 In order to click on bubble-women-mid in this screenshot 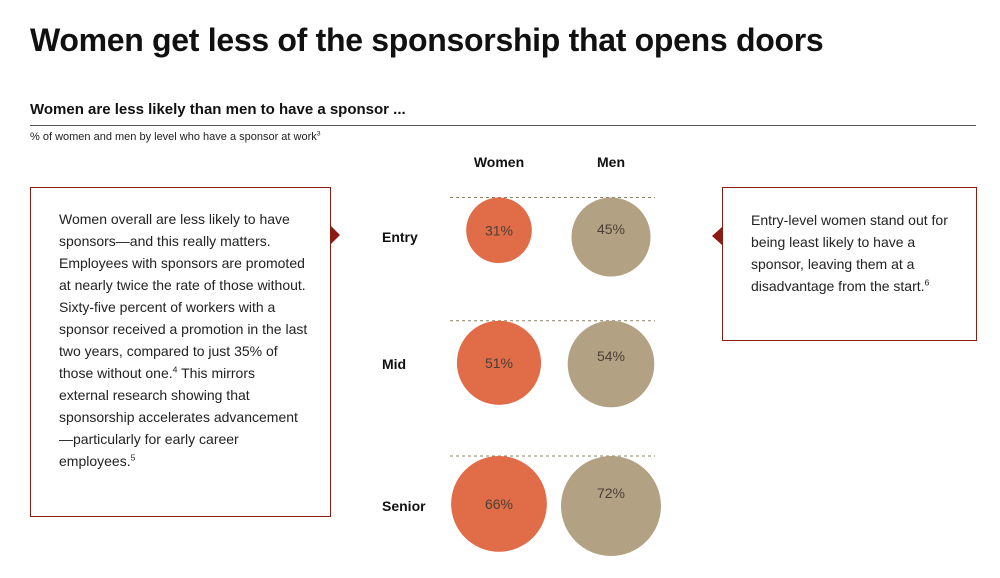, I will do `click(499, 362)`.